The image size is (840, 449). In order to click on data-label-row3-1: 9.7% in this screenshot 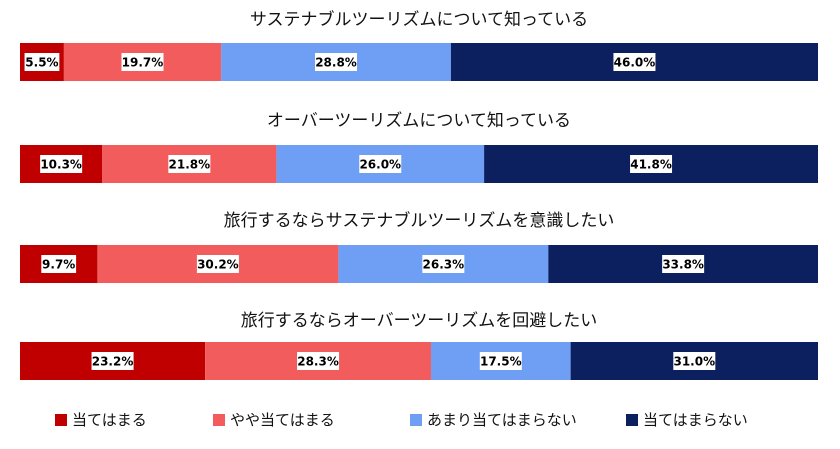, I will do `click(58, 265)`.